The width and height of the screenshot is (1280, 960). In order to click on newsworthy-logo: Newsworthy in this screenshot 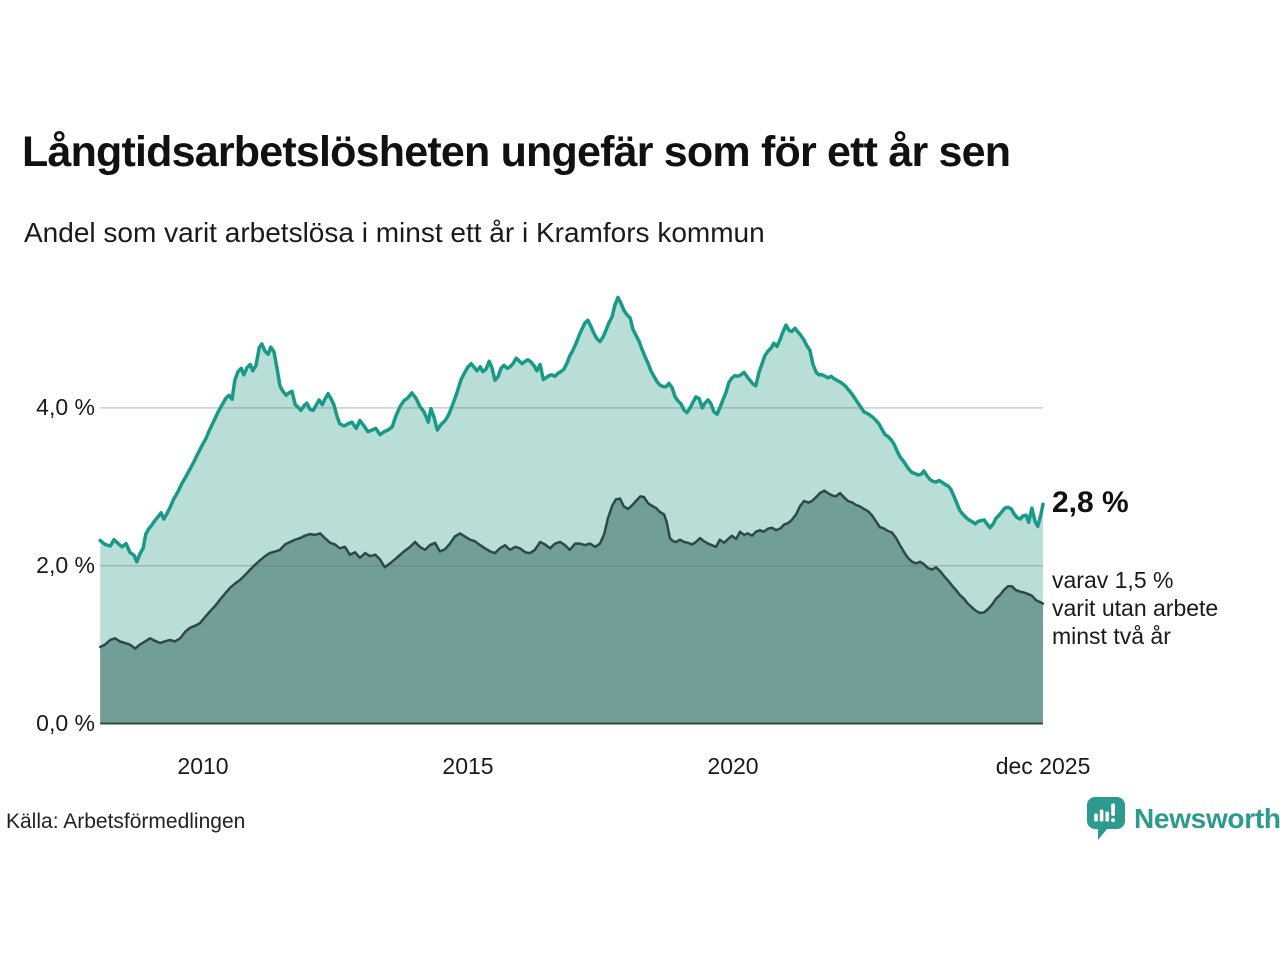, I will do `click(1183, 819)`.